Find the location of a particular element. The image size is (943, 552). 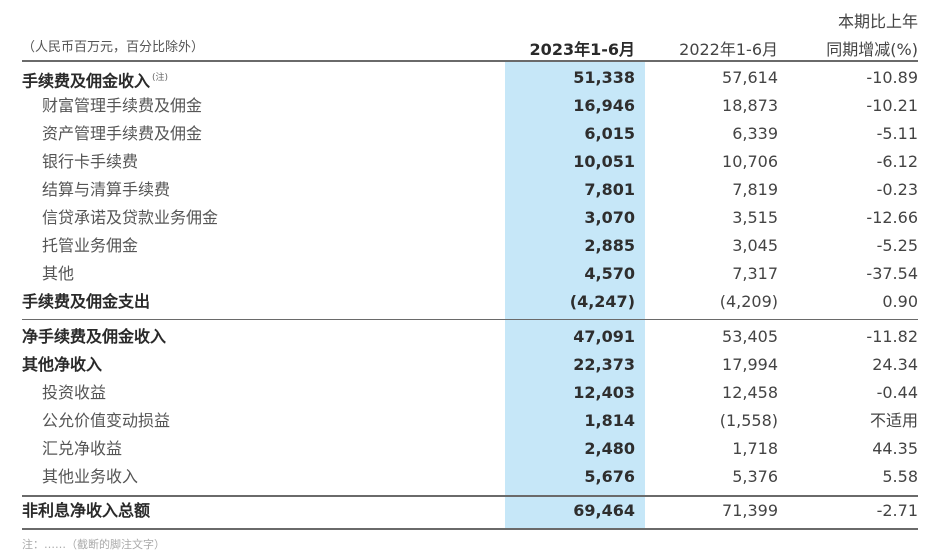

value-2022: 10,706 is located at coordinates (750, 161).